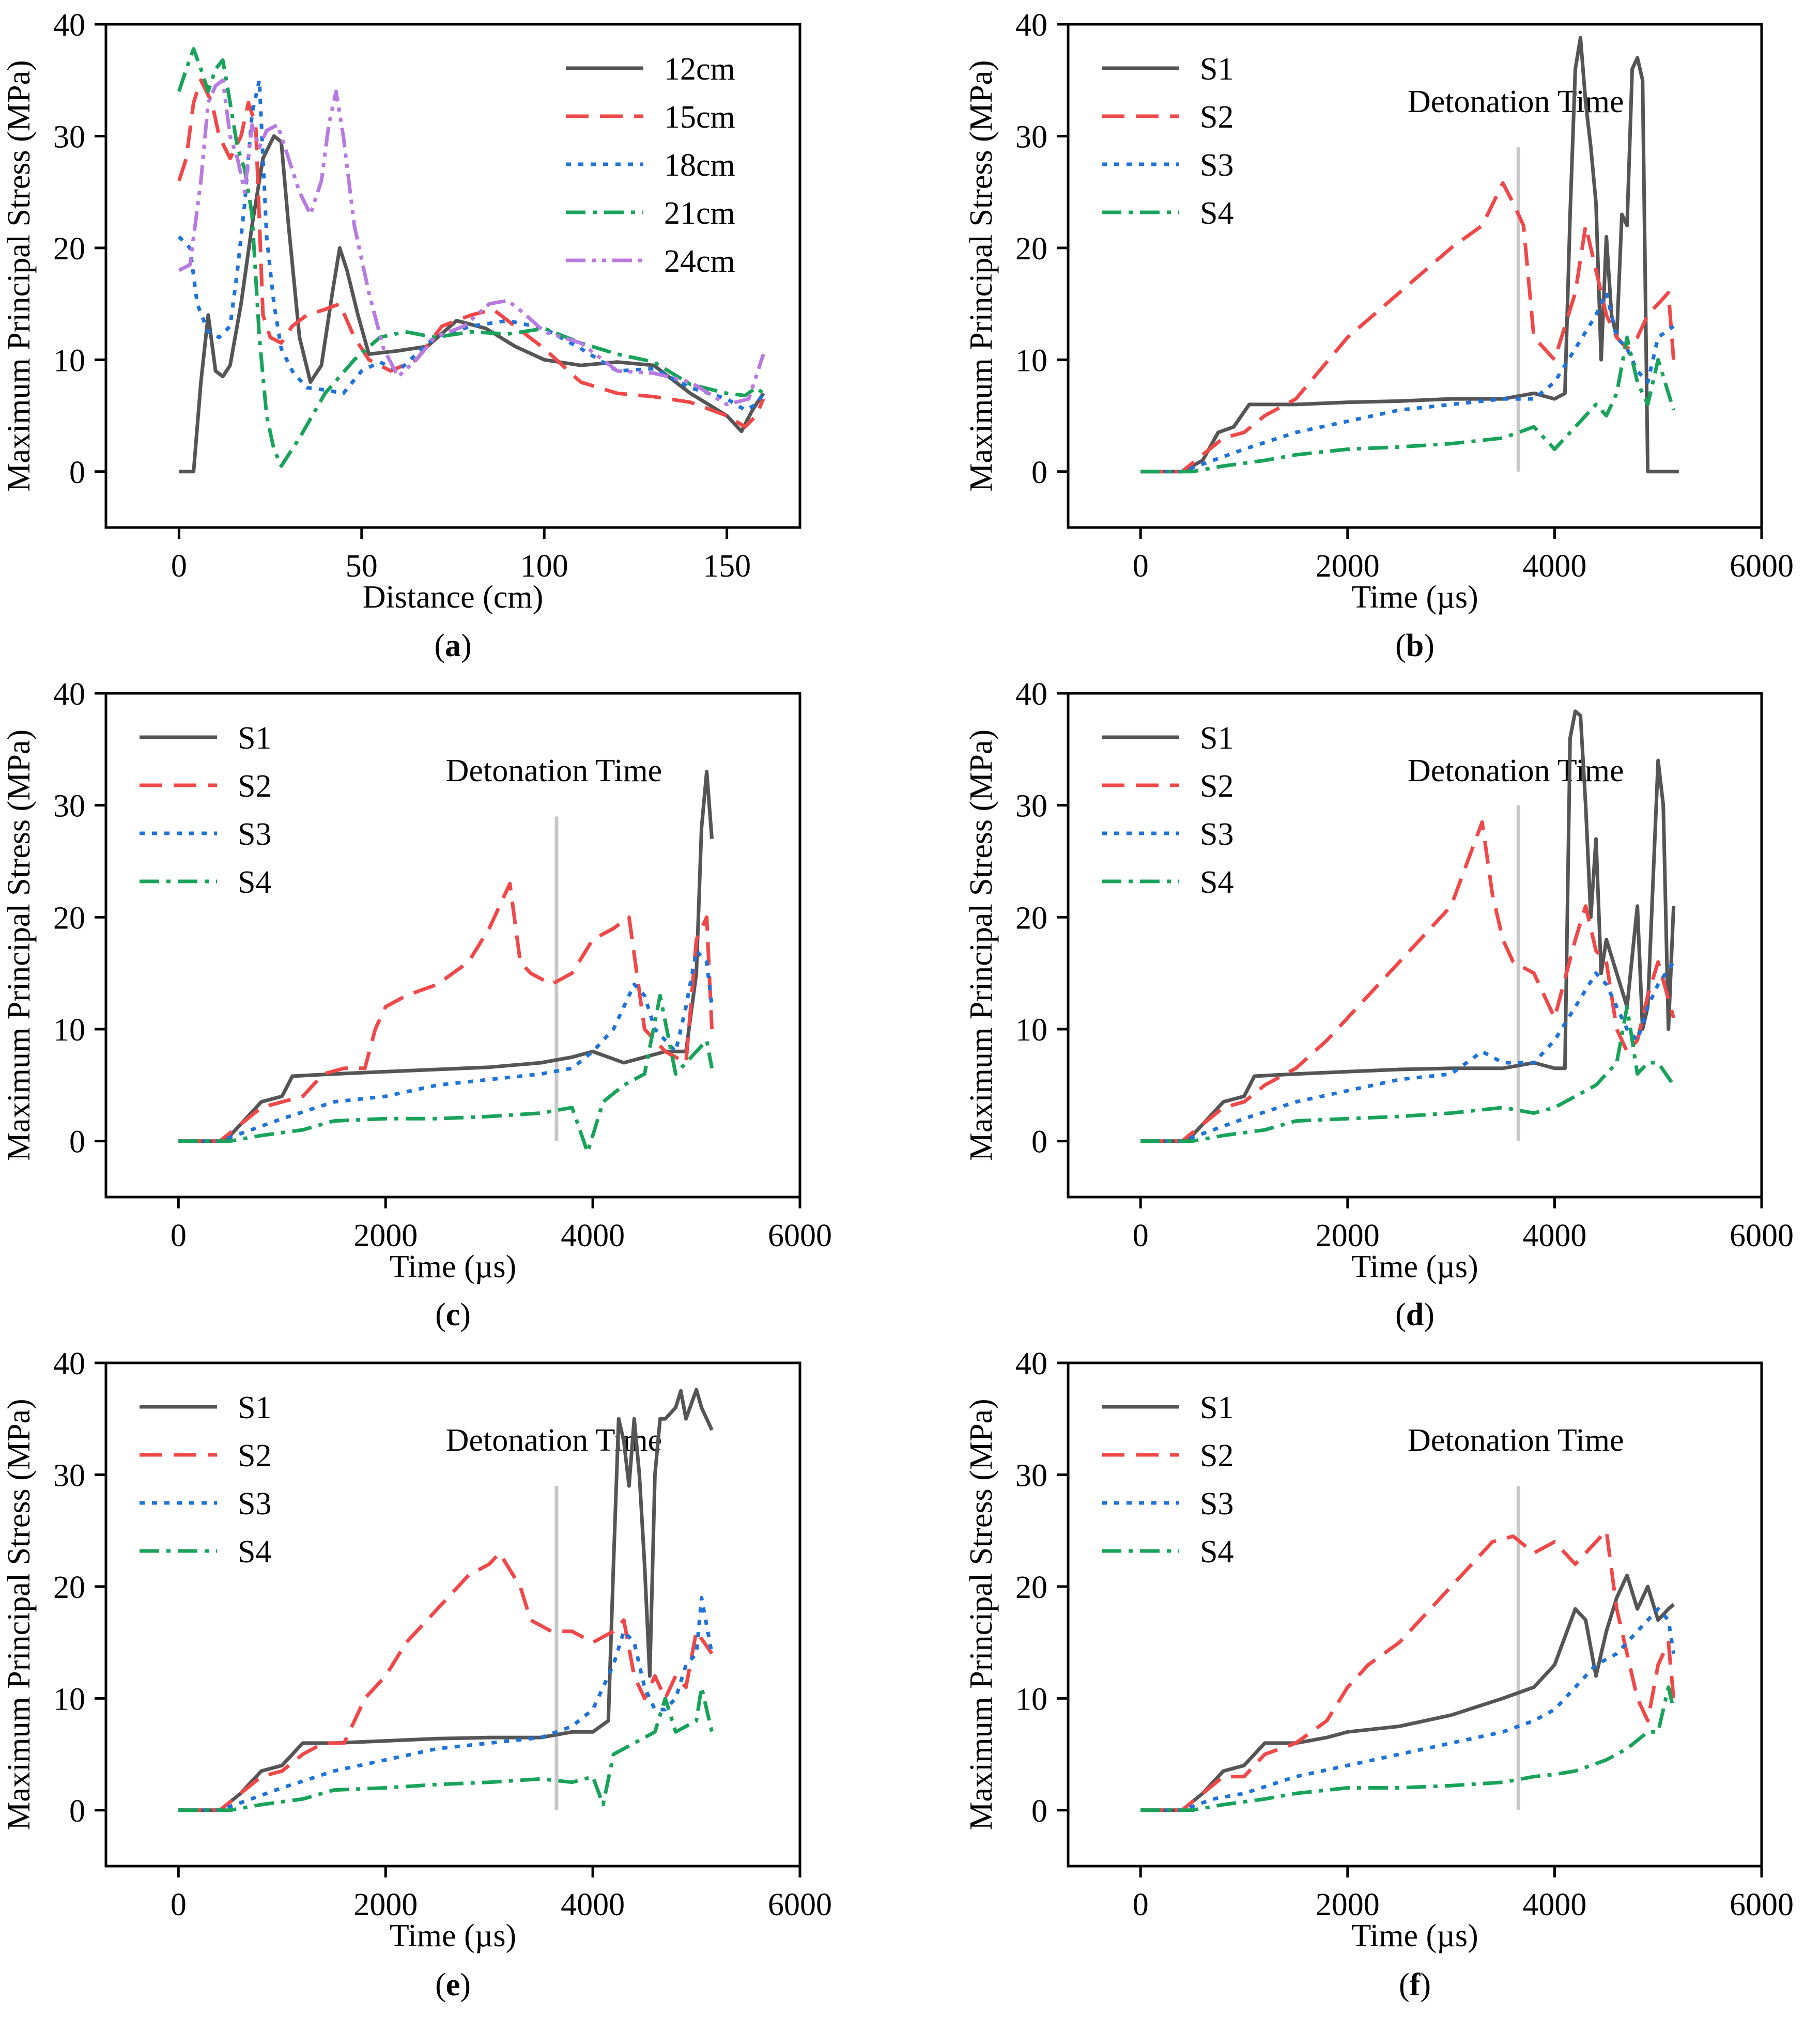 Image resolution: width=1820 pixels, height=2018 pixels. Describe the element at coordinates (1415, 645) in the screenshot. I see `panel-caption: (b)` at that location.